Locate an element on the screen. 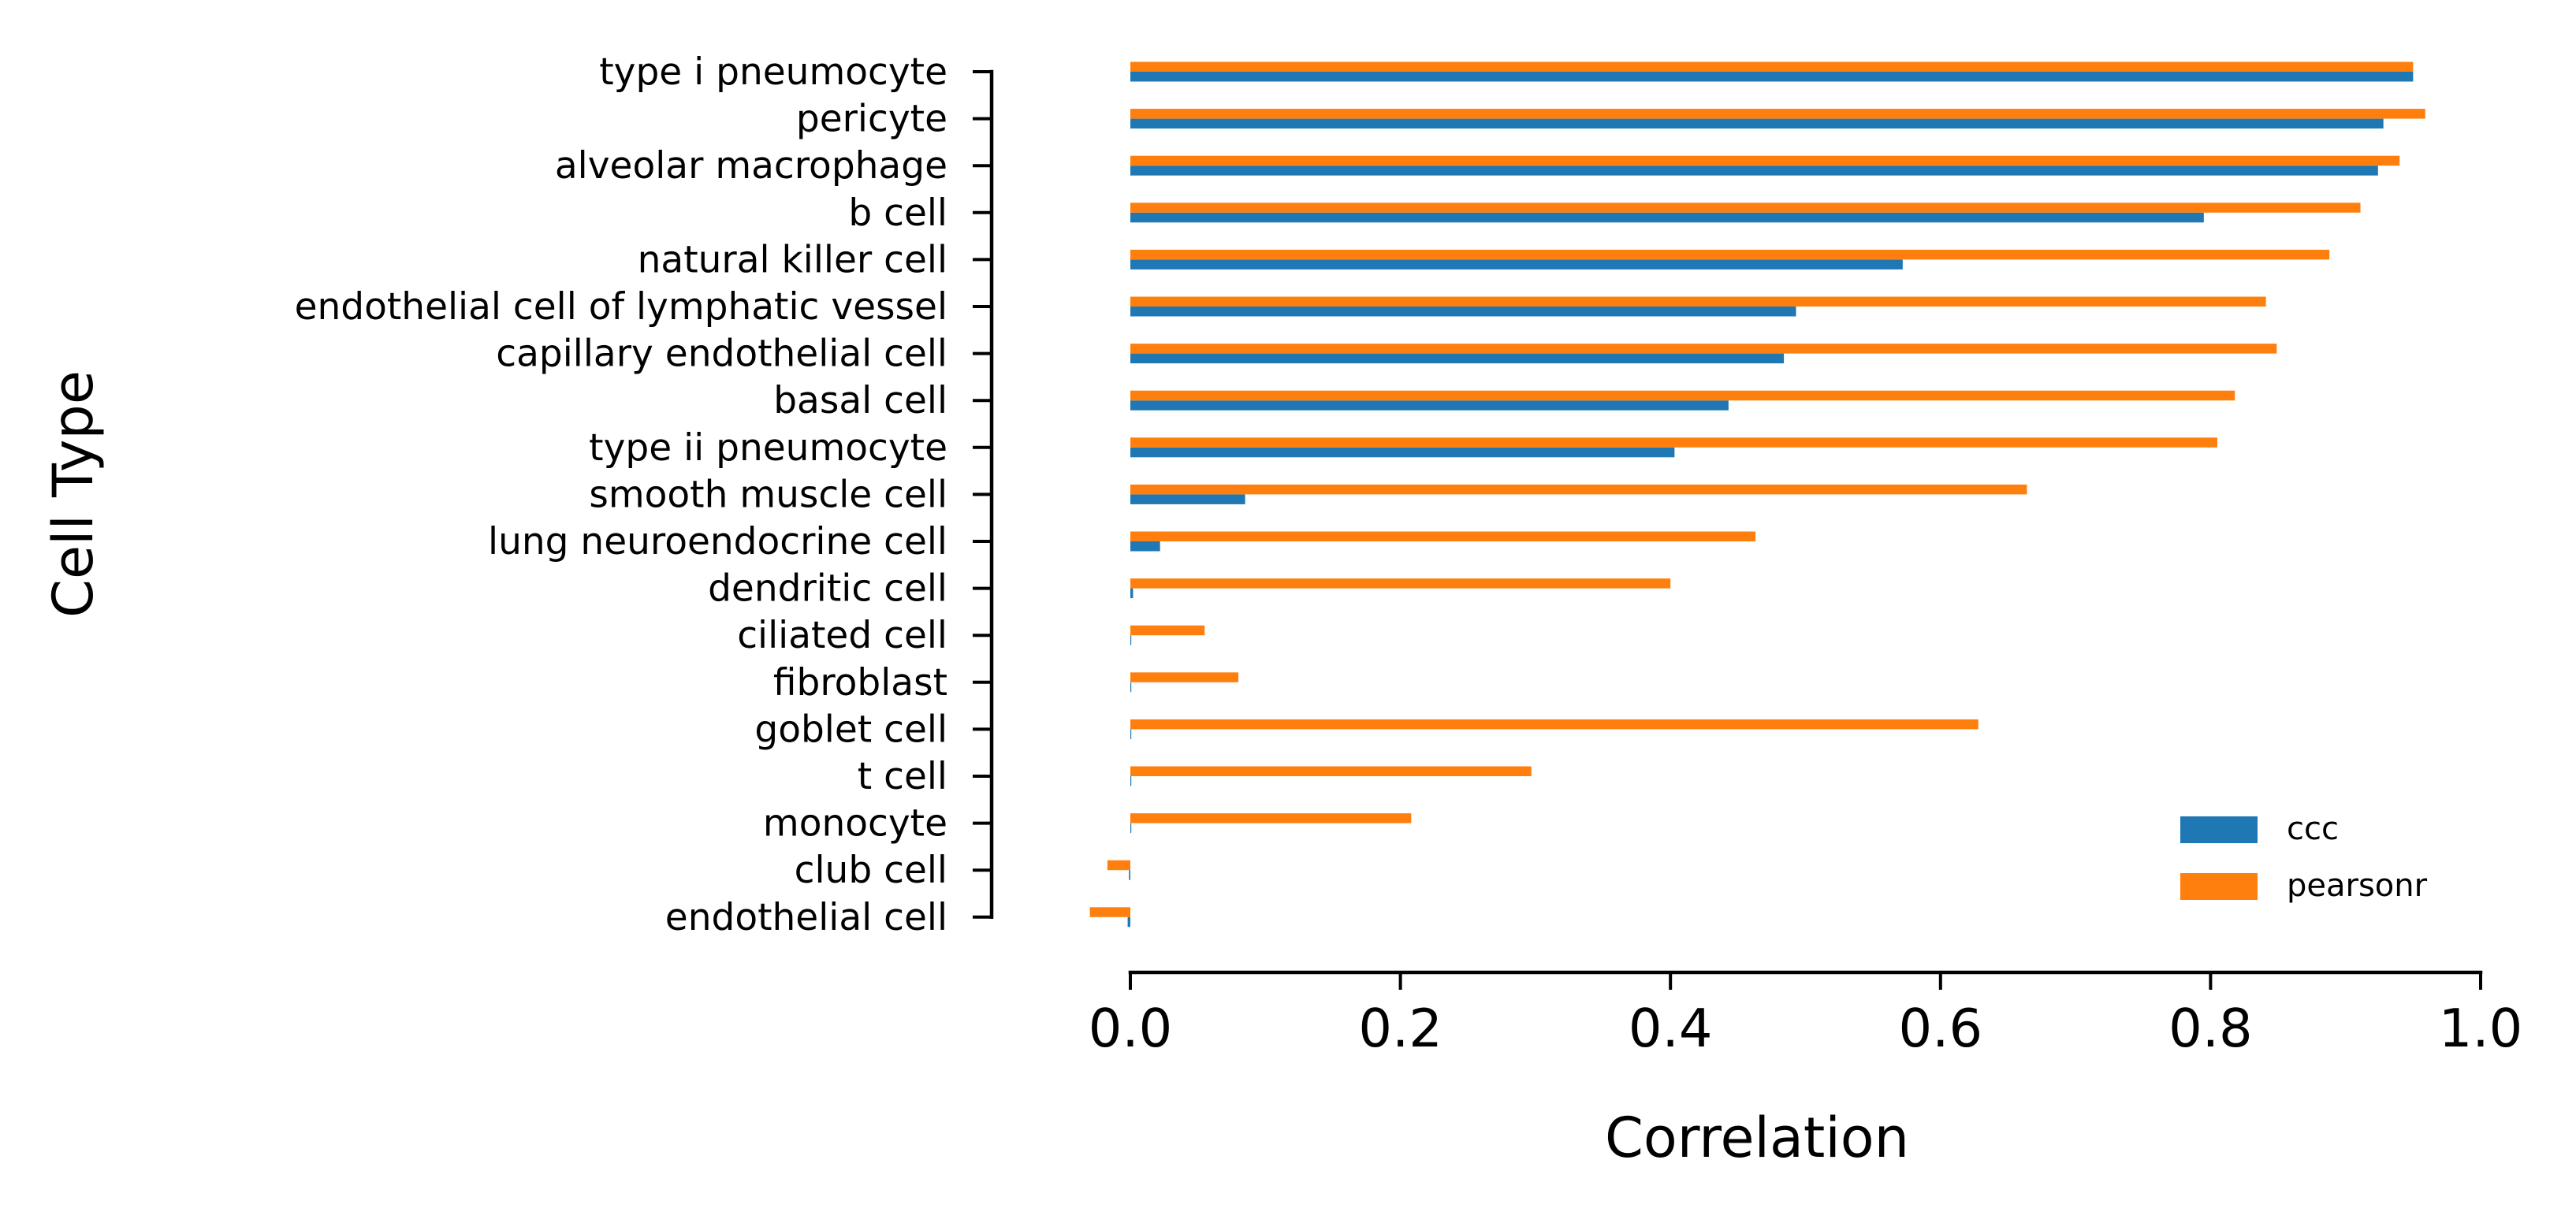 The width and height of the screenshot is (2576, 1223). y-tick-label: lung neuroendocrine cell is located at coordinates (717, 541).